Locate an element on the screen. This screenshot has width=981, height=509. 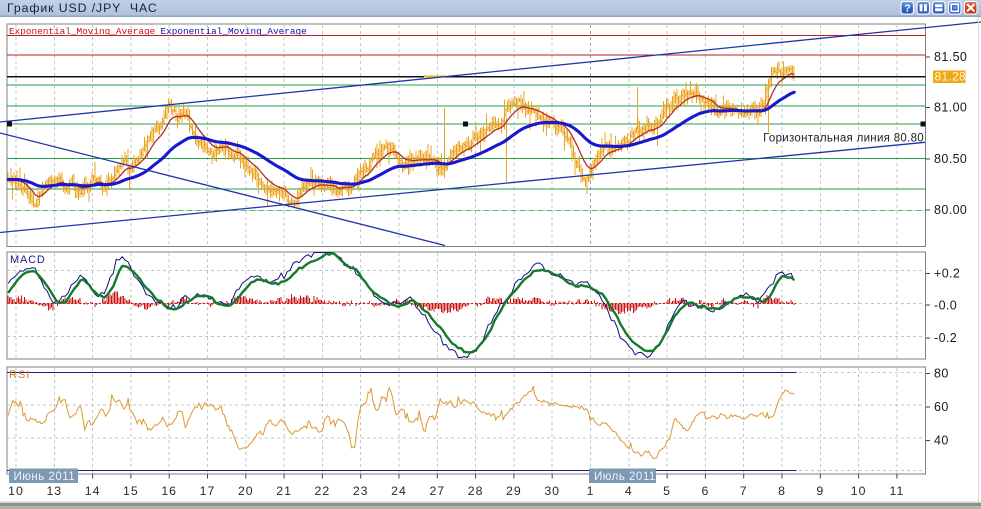
svg-text: 21 is located at coordinates (284, 491).